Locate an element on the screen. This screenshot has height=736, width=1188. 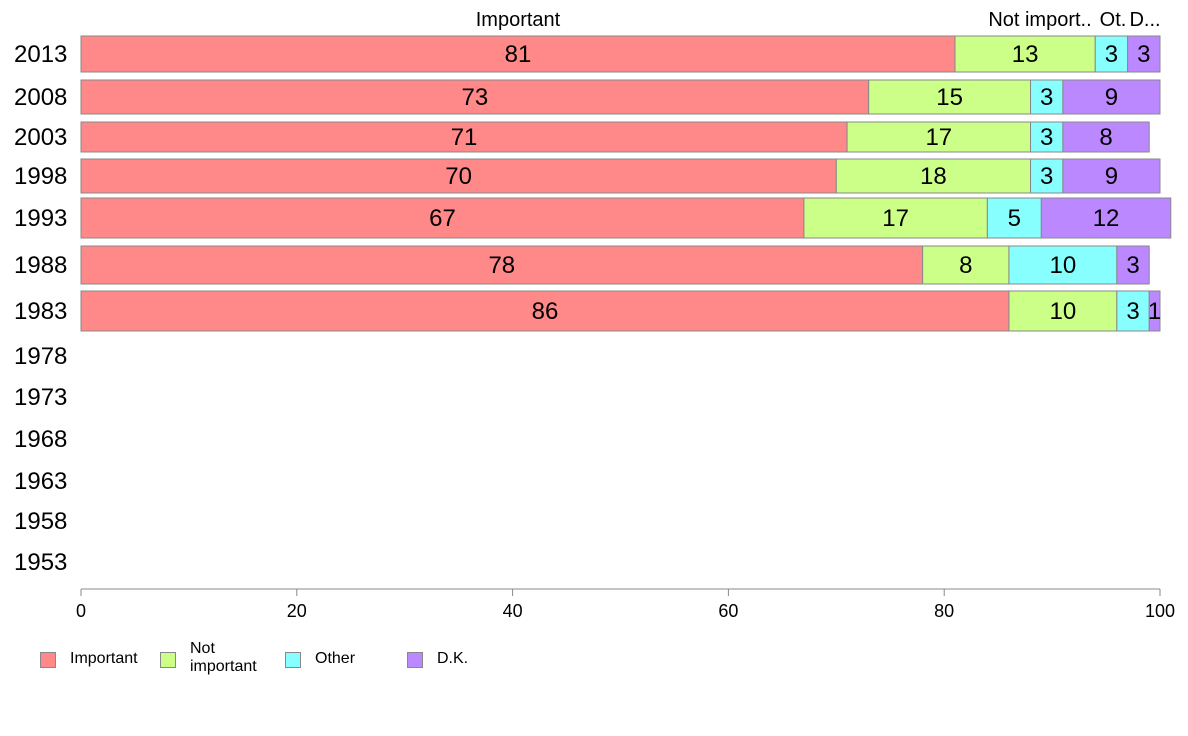
bar-label-2013-important: 81 is located at coordinates (518, 54).